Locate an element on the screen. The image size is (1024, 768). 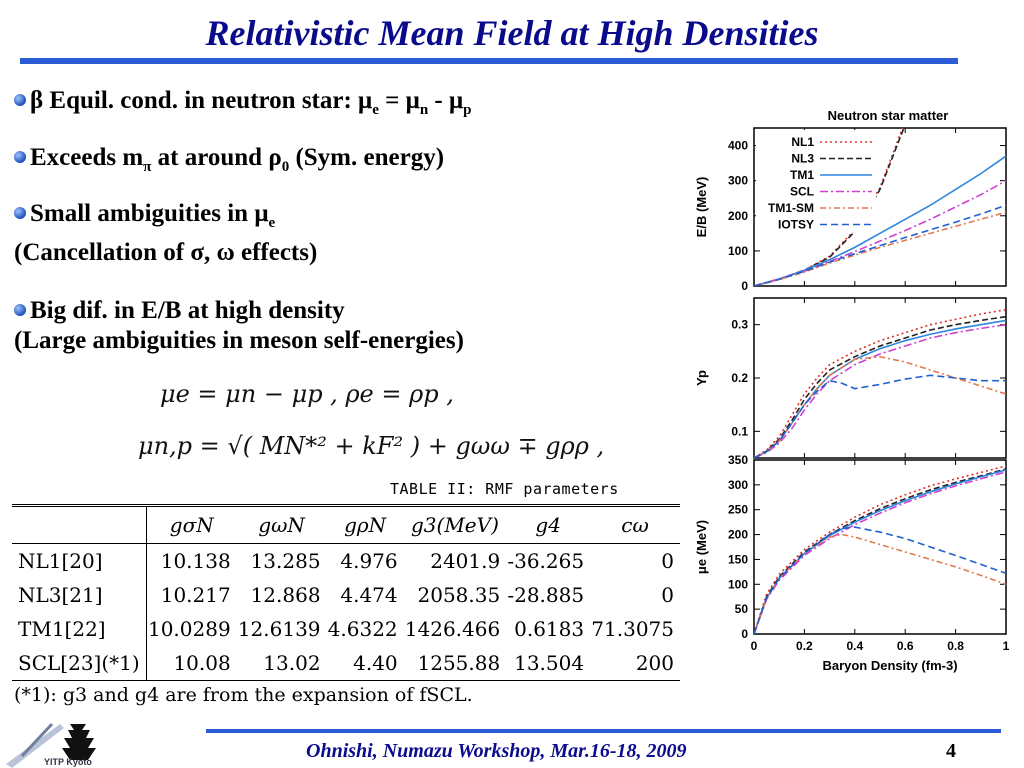
title-underline is located at coordinates (489, 61).